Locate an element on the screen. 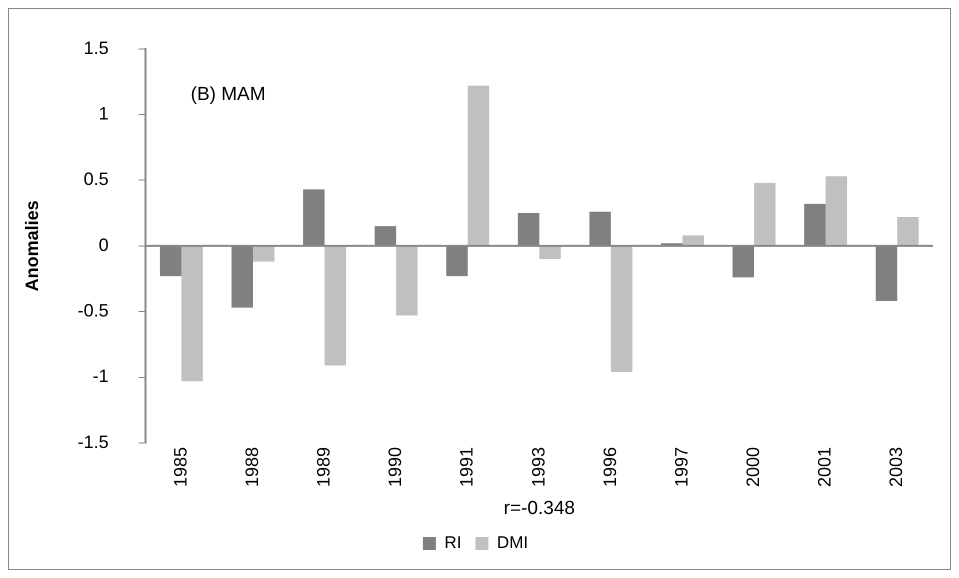  x-tick-label: 1993 is located at coordinates (538, 467).